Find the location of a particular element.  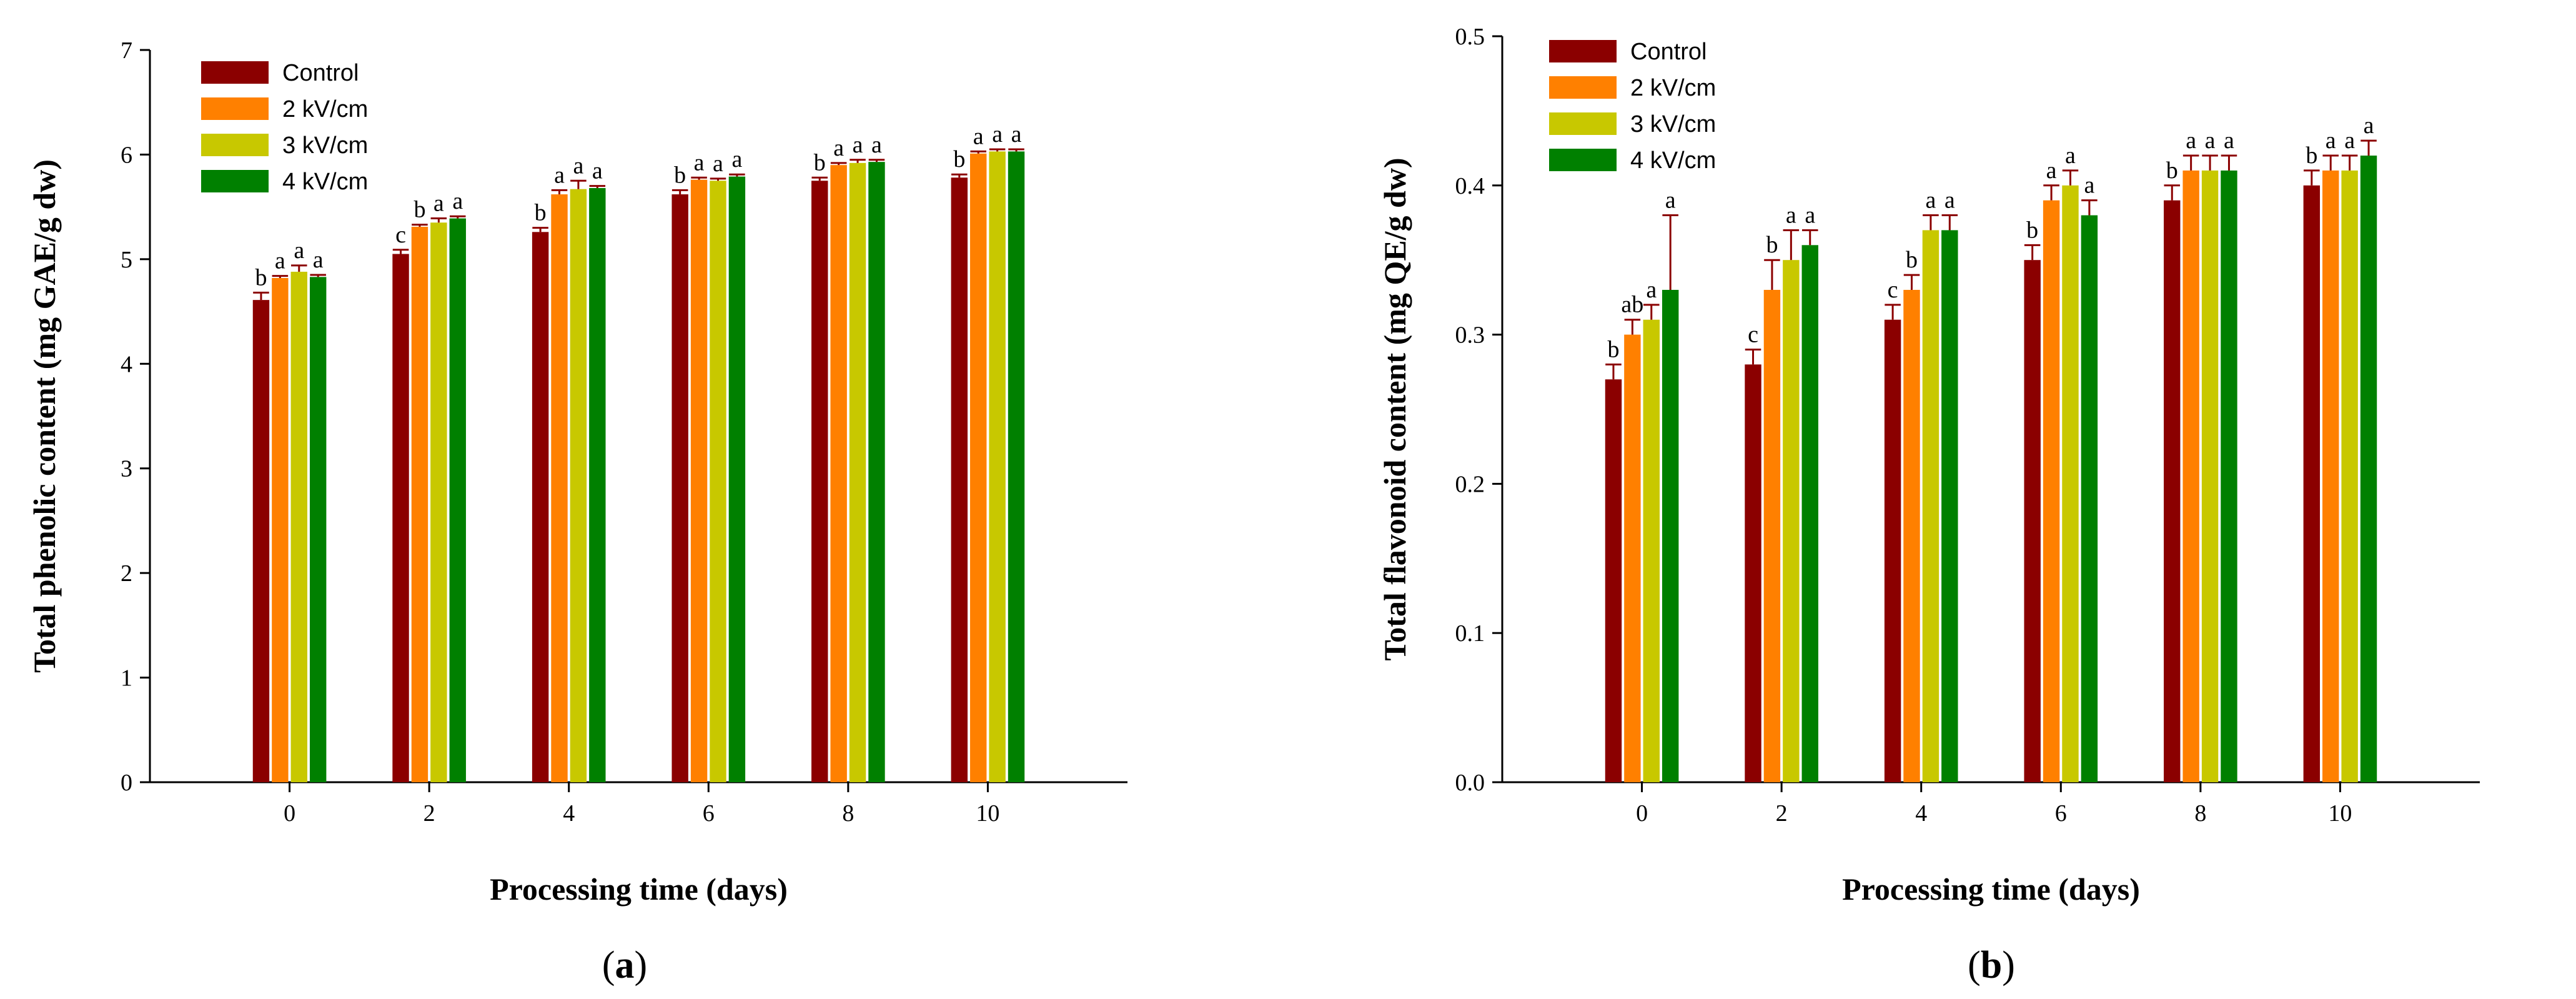

panel-label: (a) is located at coordinates (624, 965).